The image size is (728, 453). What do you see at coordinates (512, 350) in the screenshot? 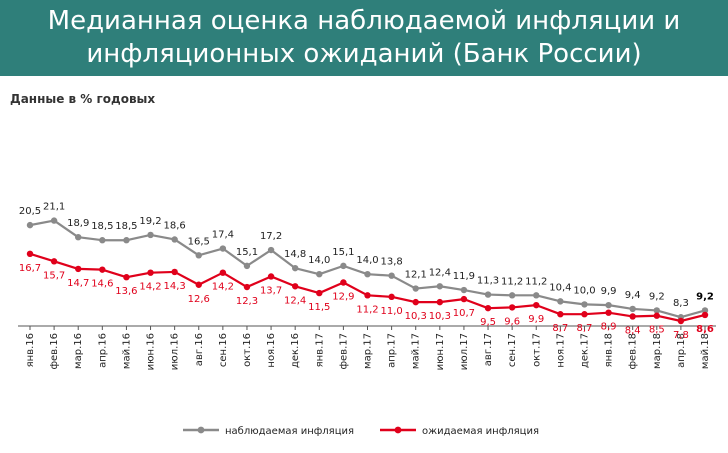
I see `x-tick-label: сен.17` at bounding box center [512, 350].